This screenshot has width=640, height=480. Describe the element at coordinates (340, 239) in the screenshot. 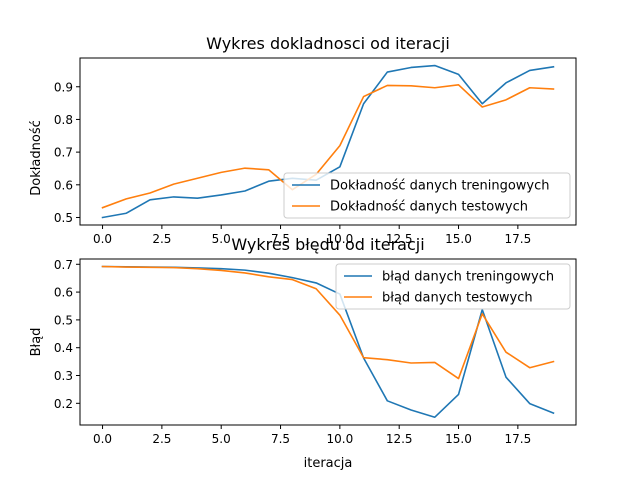

I see `accuracy-xtick-label: 10.0` at that location.